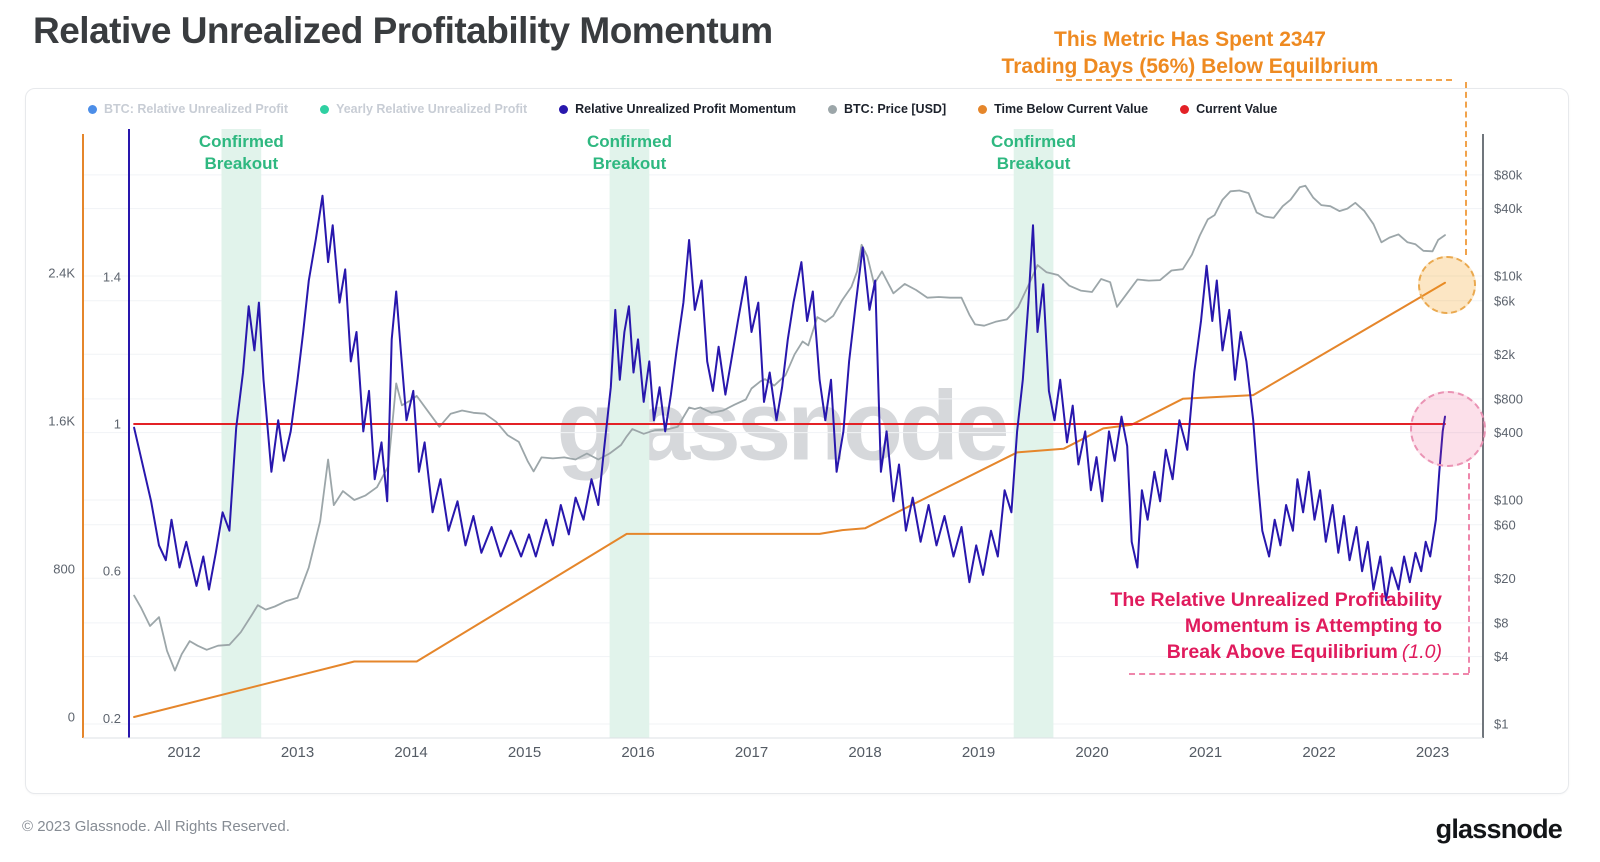 This screenshot has height=862, width=1600. I want to click on x-tick-year: 2022, so click(1318, 752).